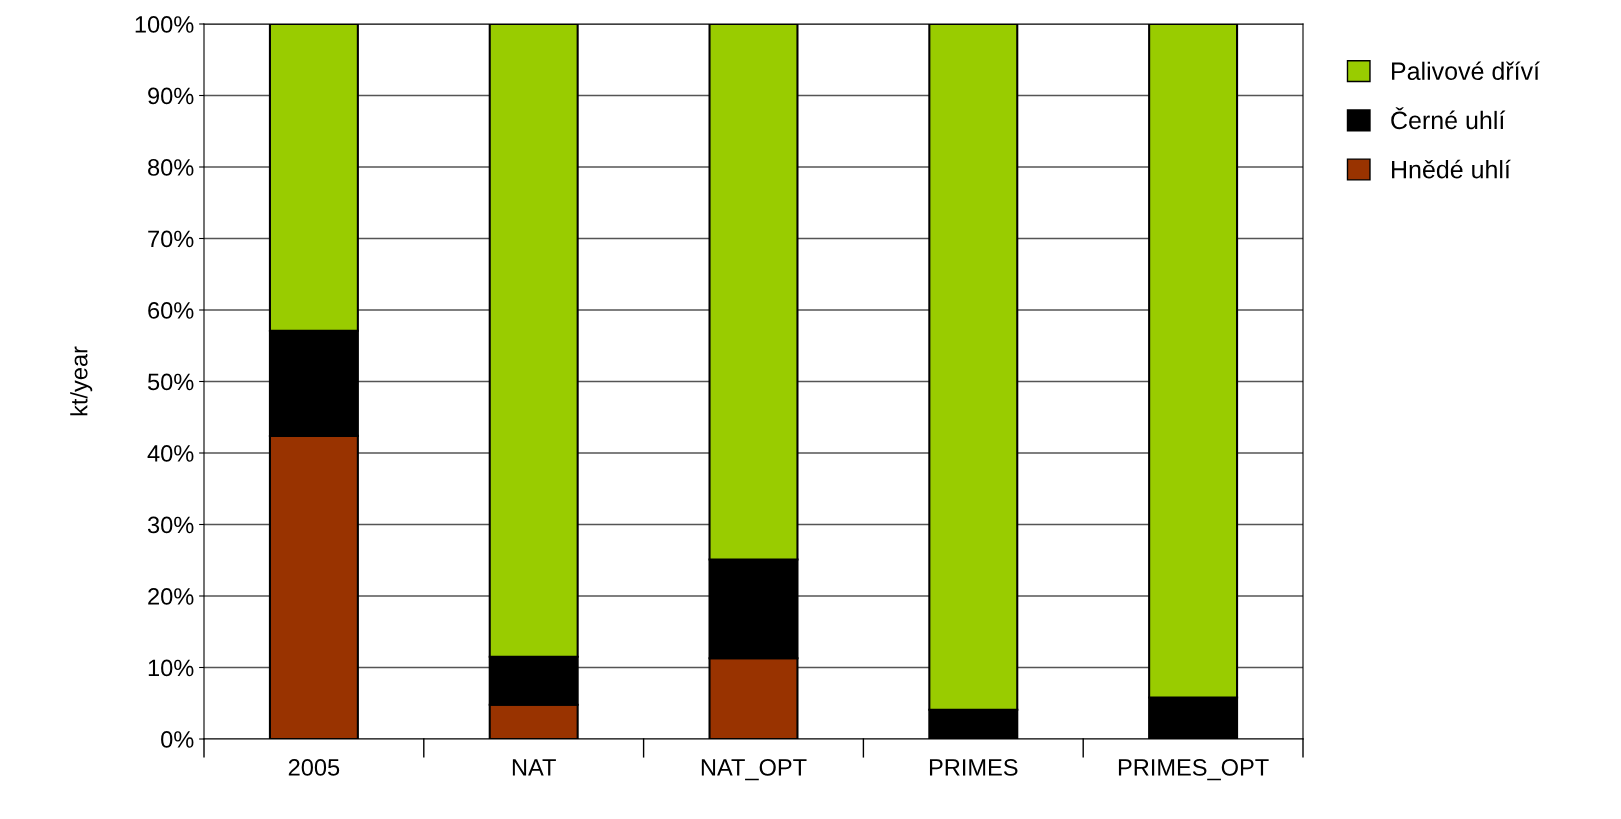  What do you see at coordinates (973, 767) in the screenshot?
I see `x-tick-label: PRIMES` at bounding box center [973, 767].